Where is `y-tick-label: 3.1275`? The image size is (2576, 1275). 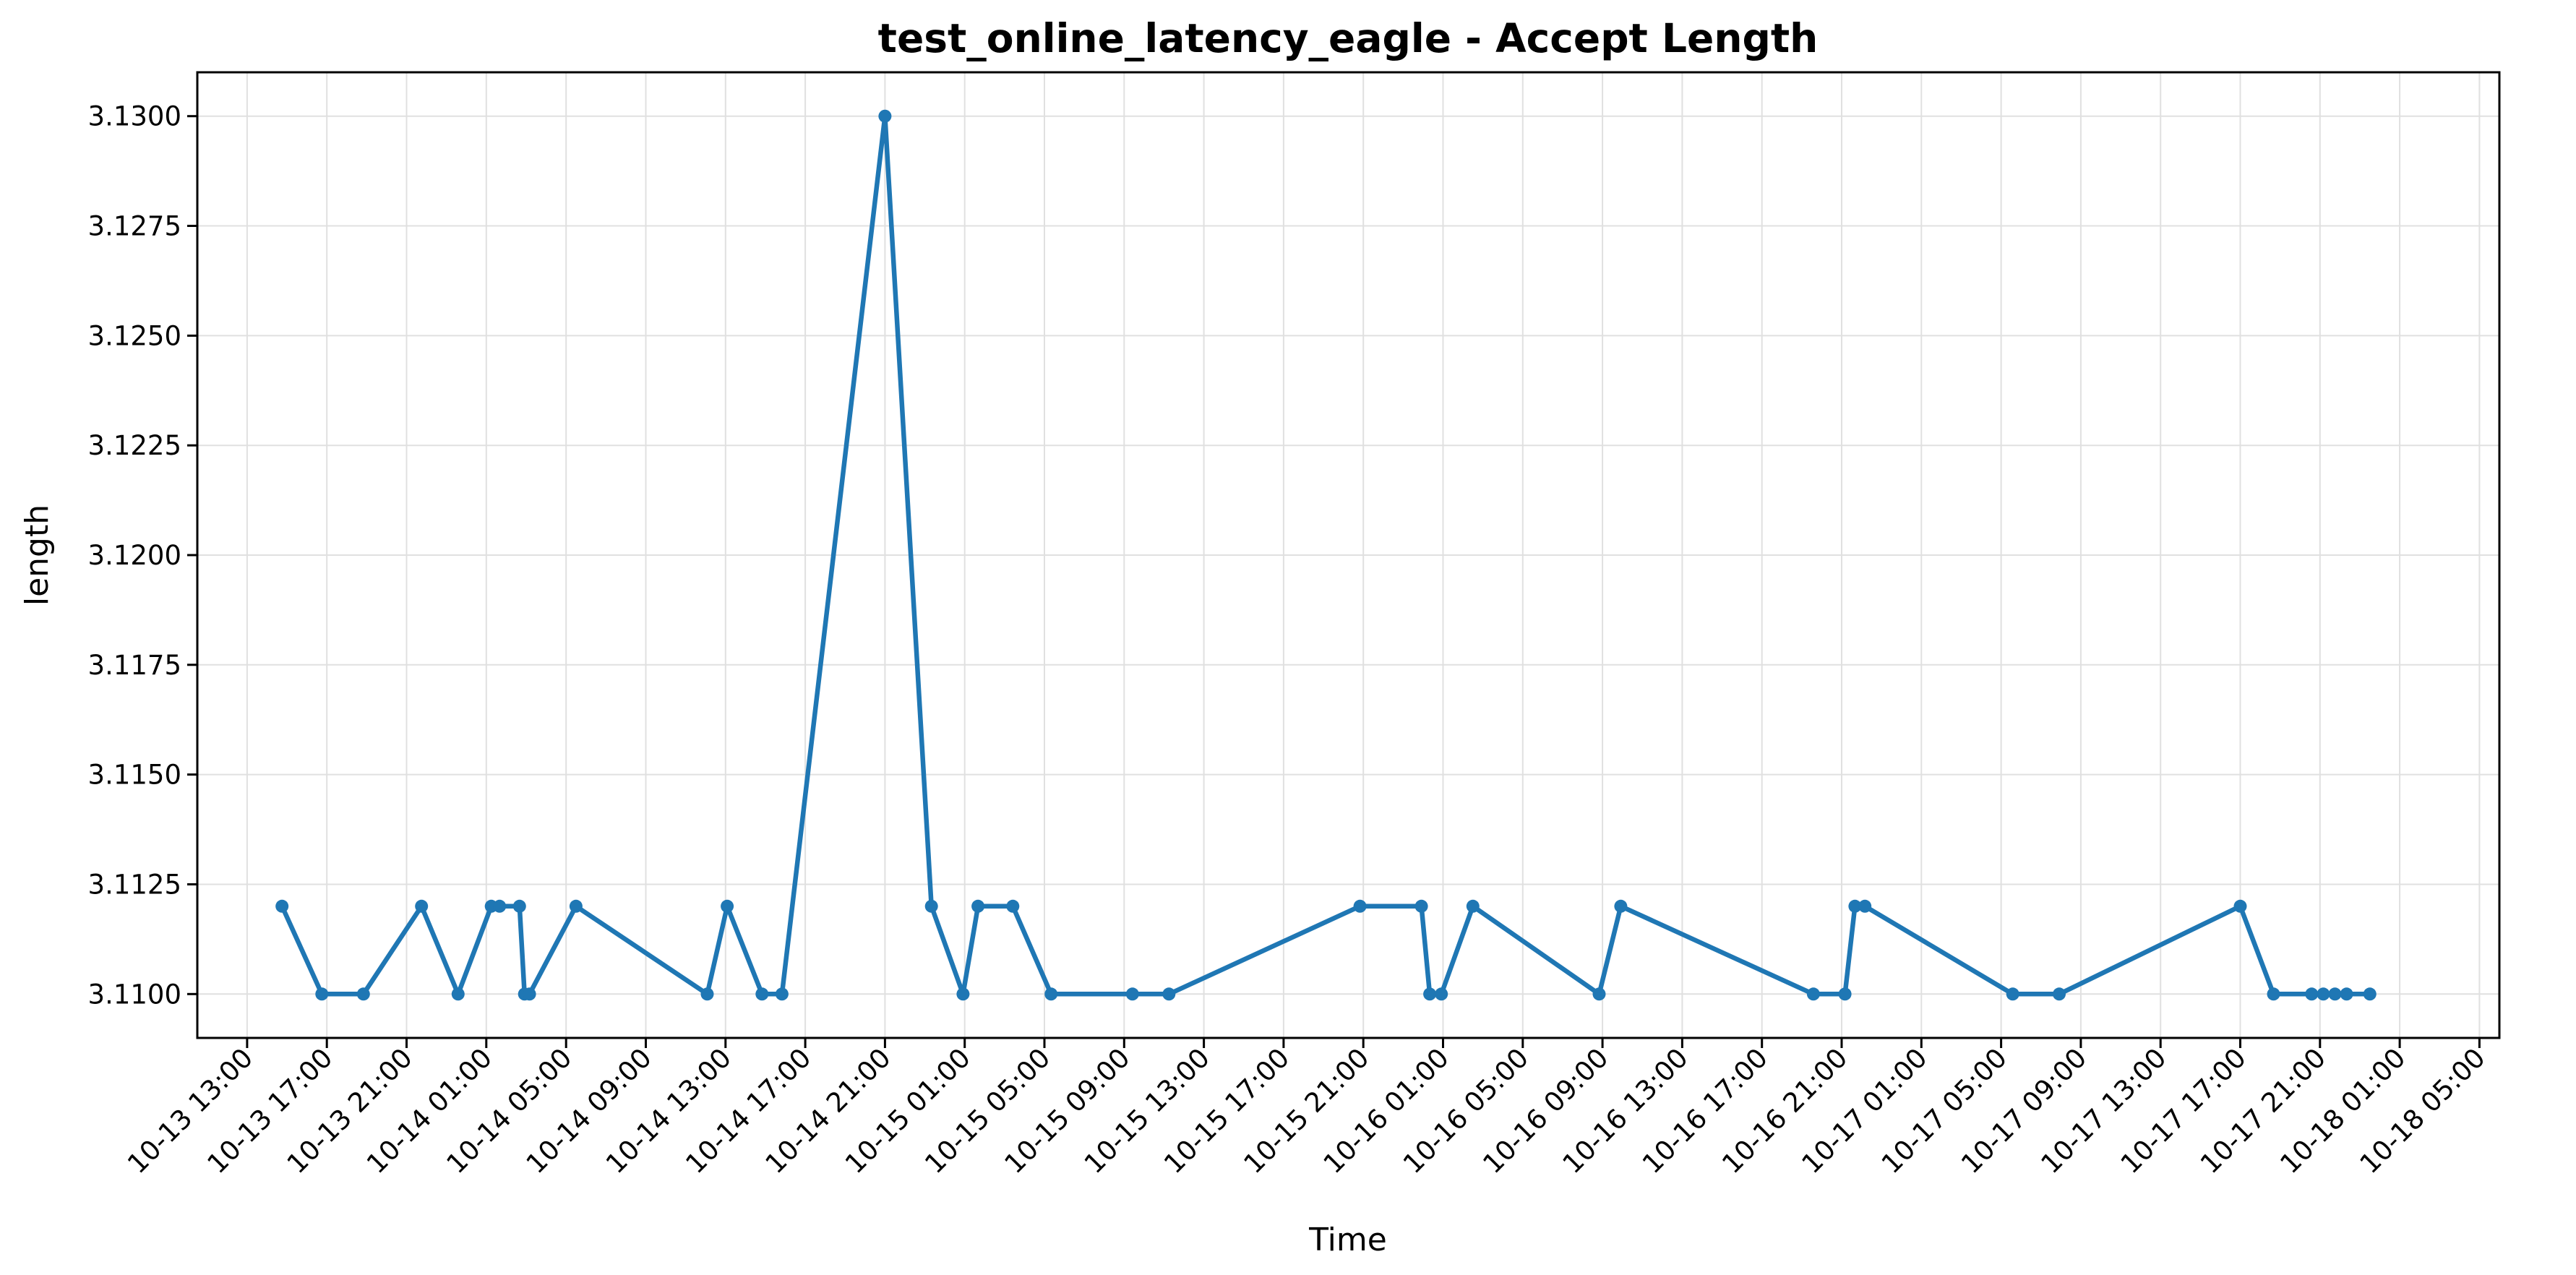 y-tick-label: 3.1275 is located at coordinates (134, 226).